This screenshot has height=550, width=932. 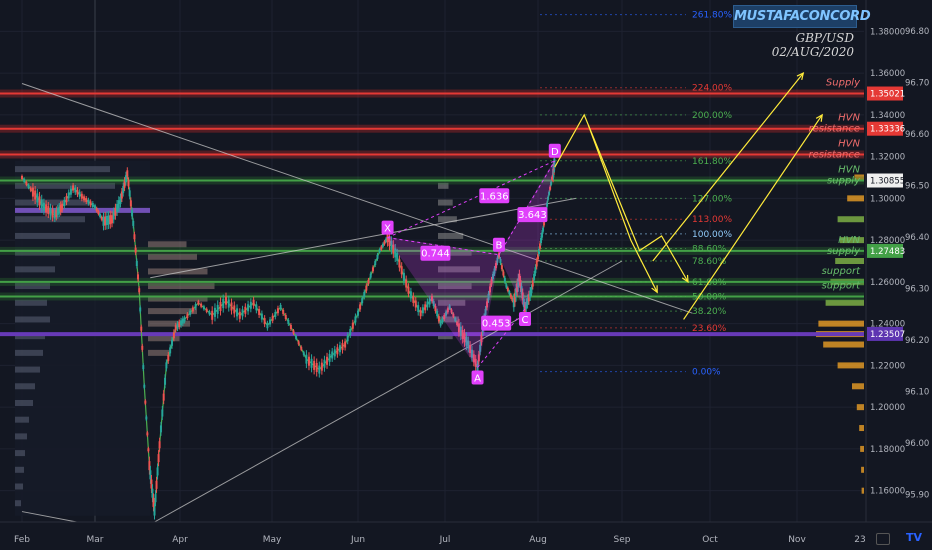 What do you see at coordinates (95, 540) in the screenshot?
I see `time-tick-label: Mar` at bounding box center [95, 540].